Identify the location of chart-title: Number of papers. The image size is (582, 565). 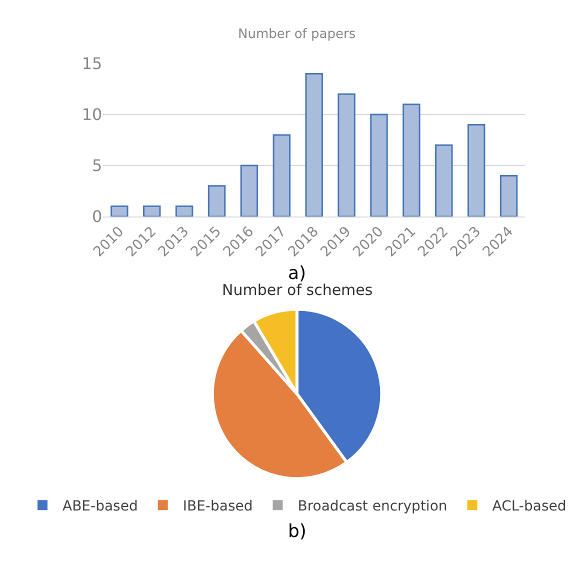
(297, 34).